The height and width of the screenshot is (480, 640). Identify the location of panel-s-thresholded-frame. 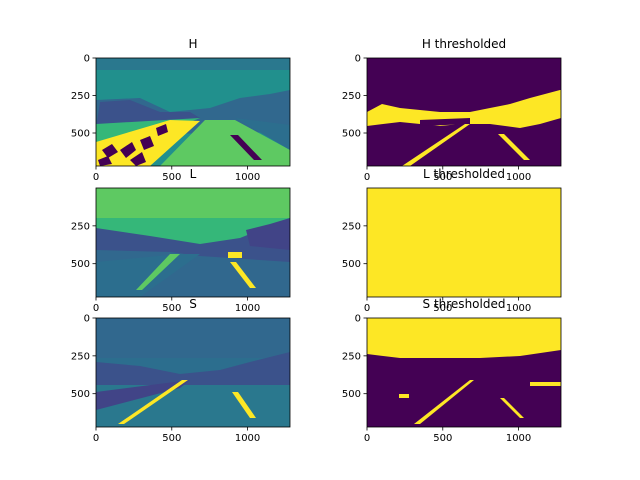
(464, 372).